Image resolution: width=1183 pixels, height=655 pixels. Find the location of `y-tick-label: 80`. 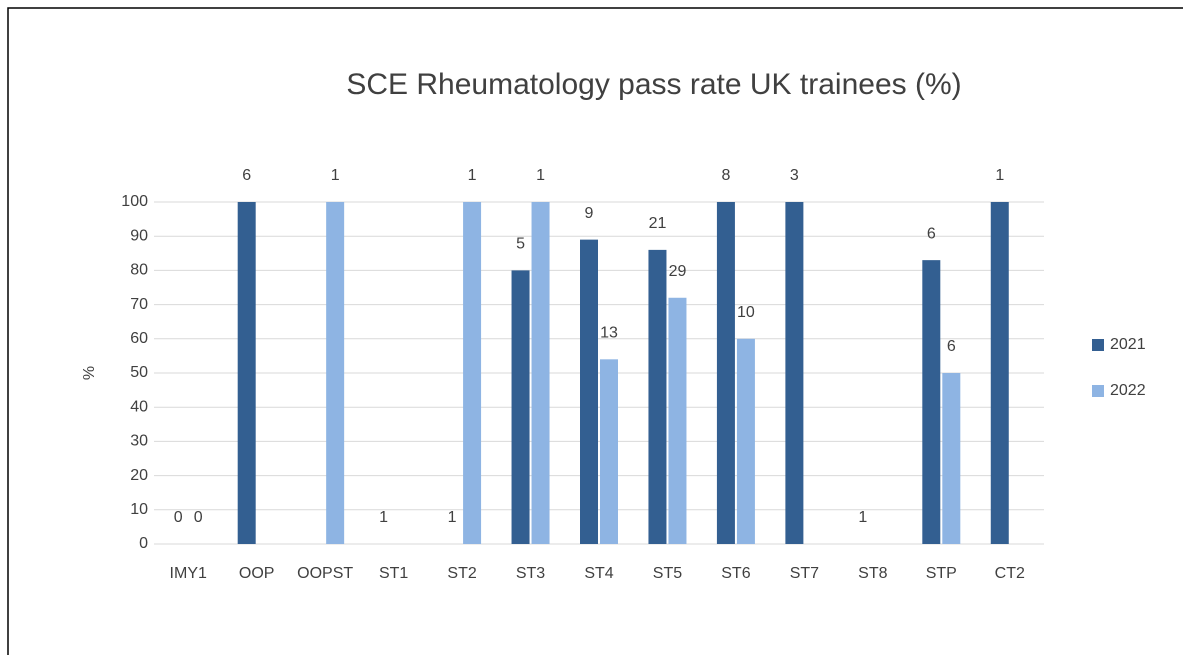

y-tick-label: 80 is located at coordinates (139, 270).